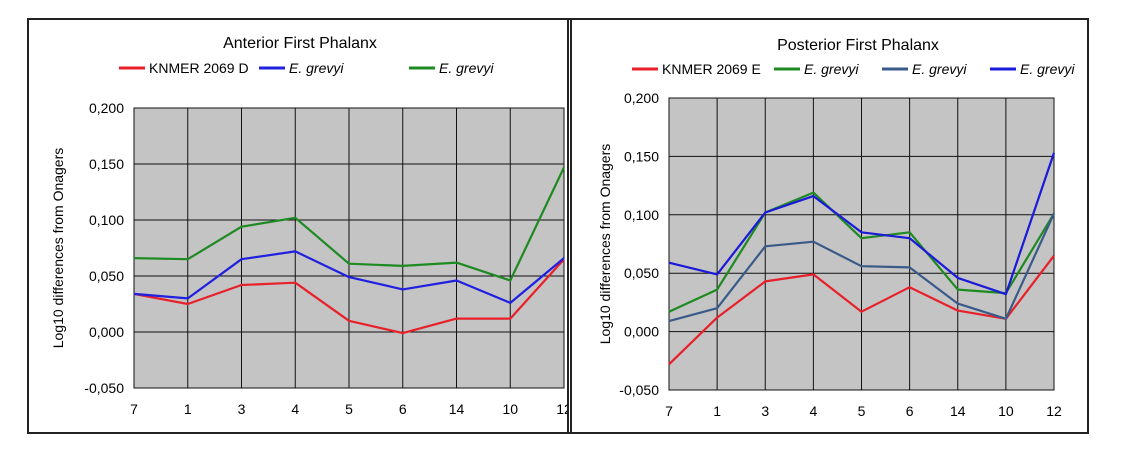 The height and width of the screenshot is (465, 1134). I want to click on legend-item: KNMER 2069 D, so click(184, 68).